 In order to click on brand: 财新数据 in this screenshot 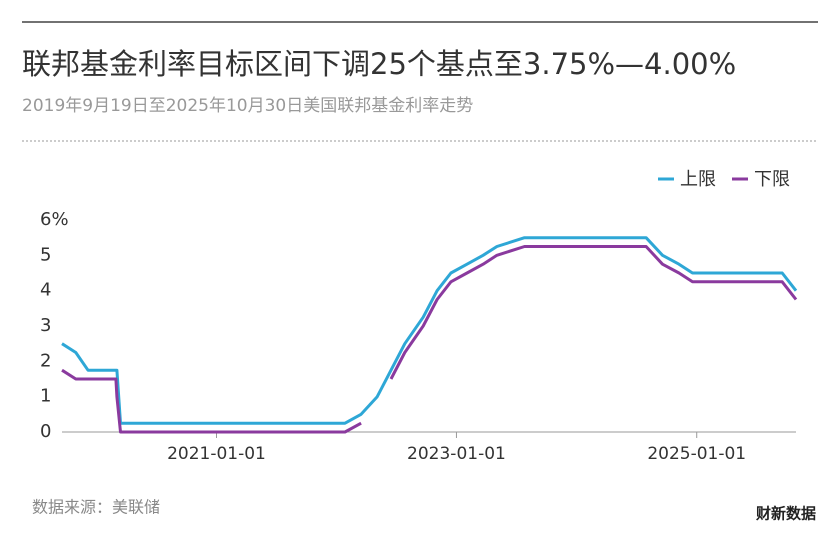, I will do `click(786, 514)`.